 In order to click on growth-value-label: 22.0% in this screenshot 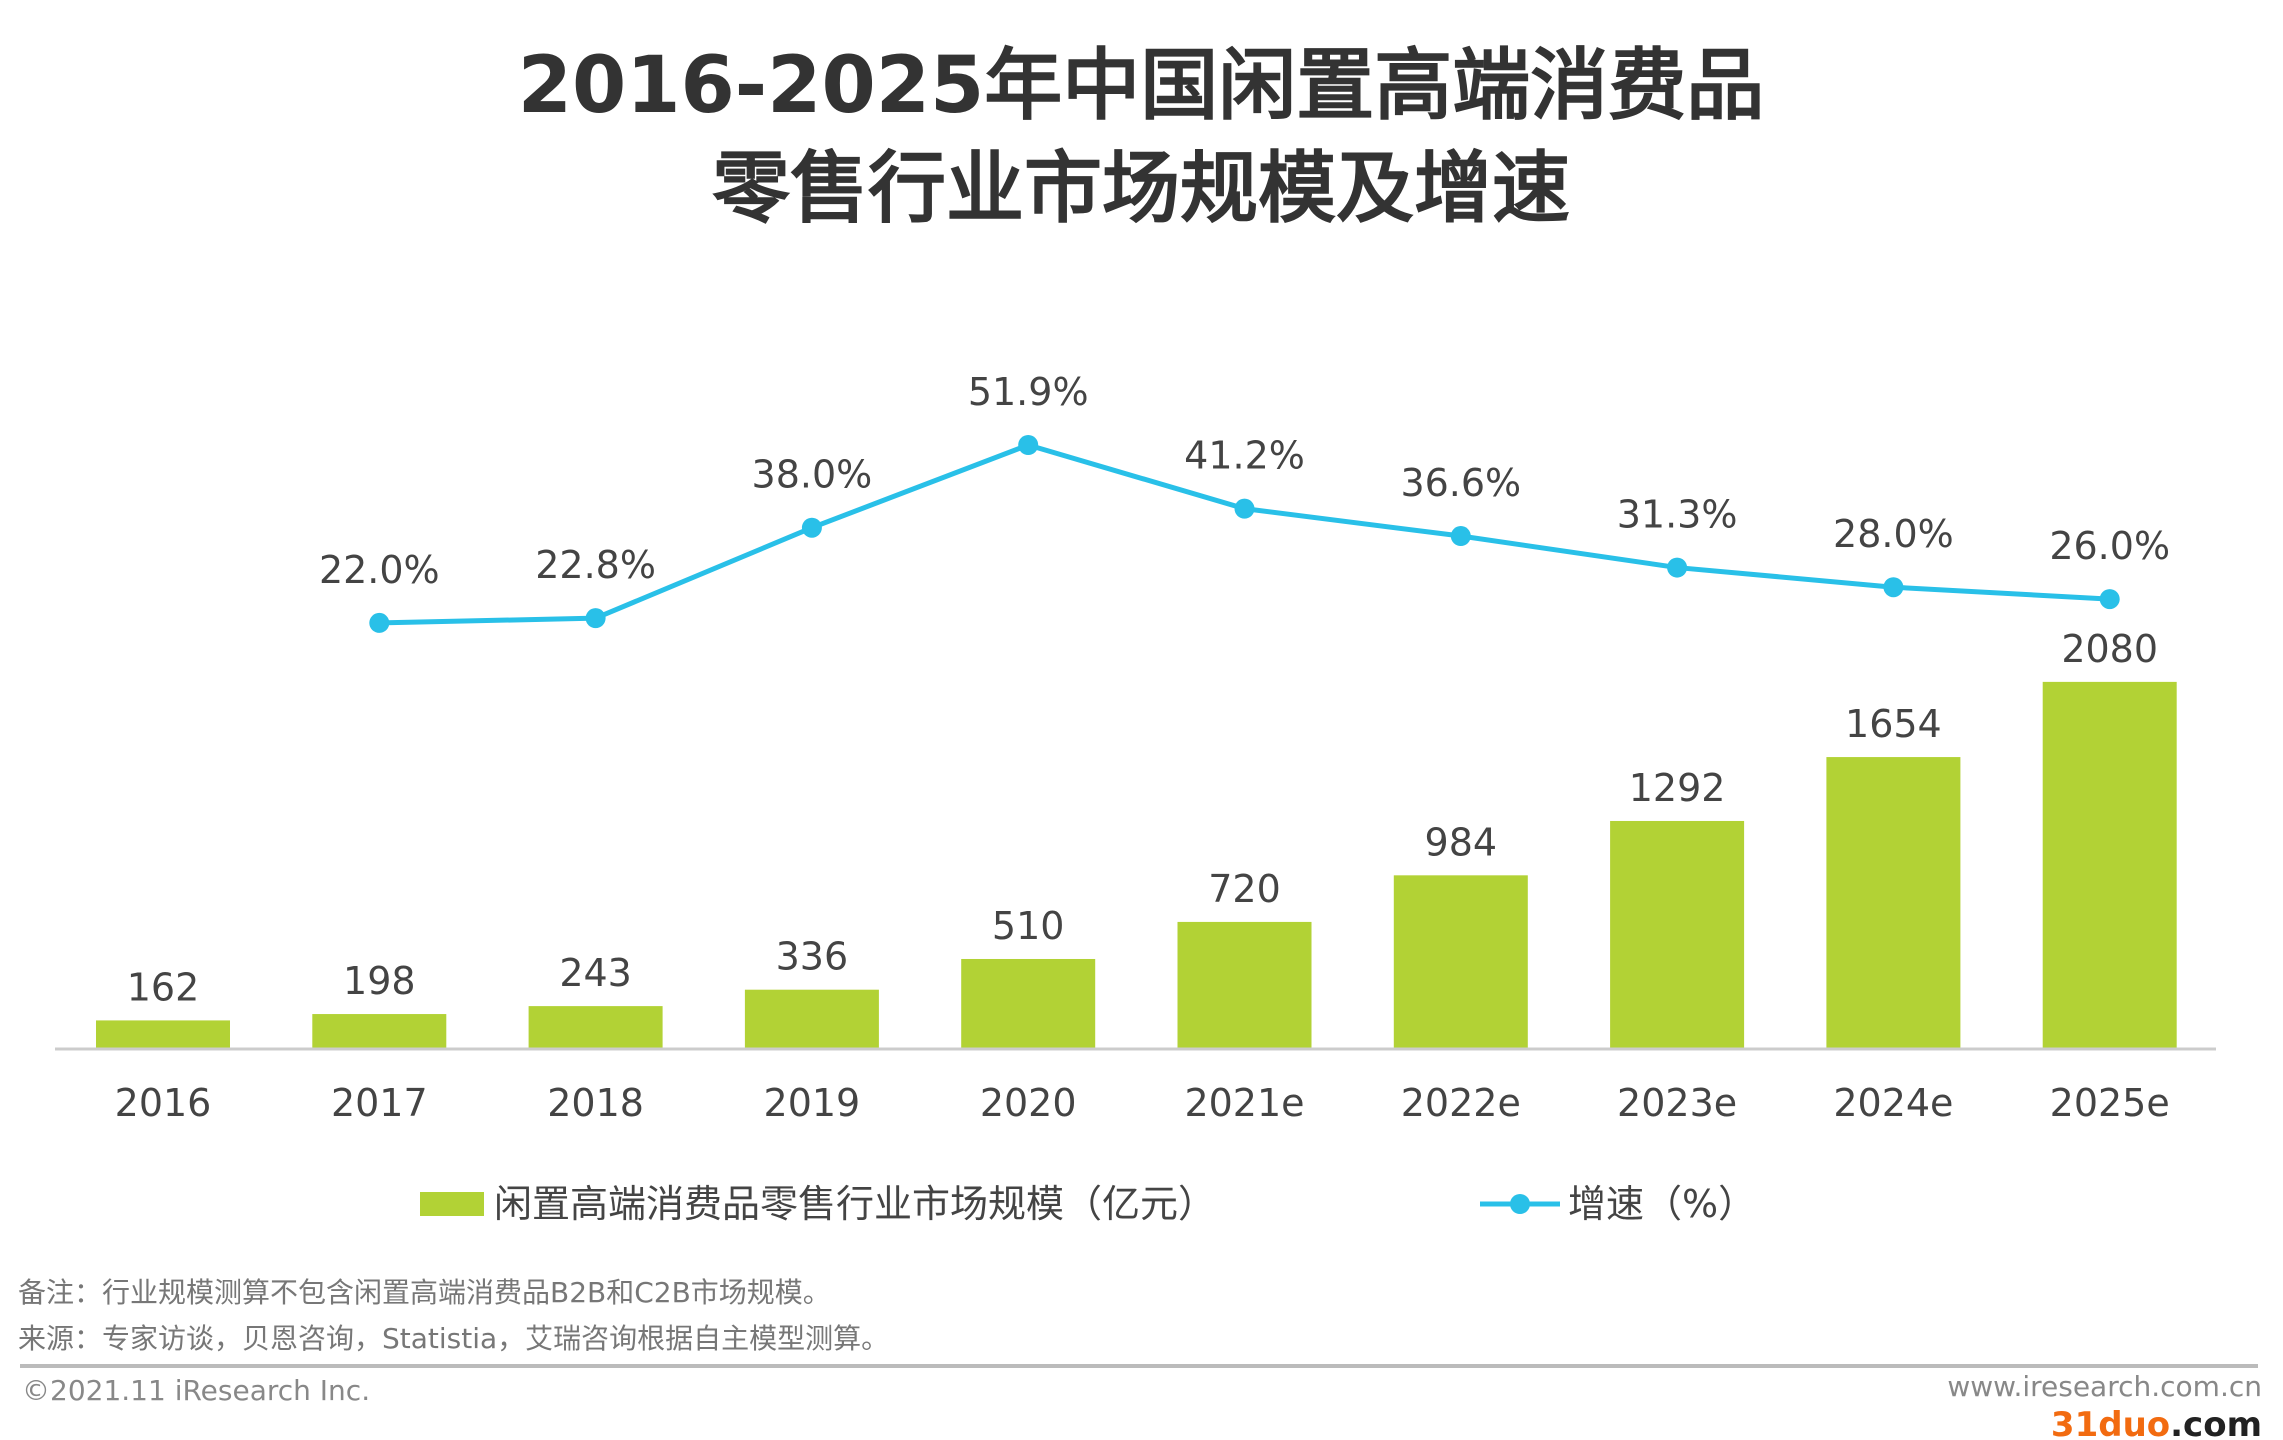, I will do `click(379, 570)`.